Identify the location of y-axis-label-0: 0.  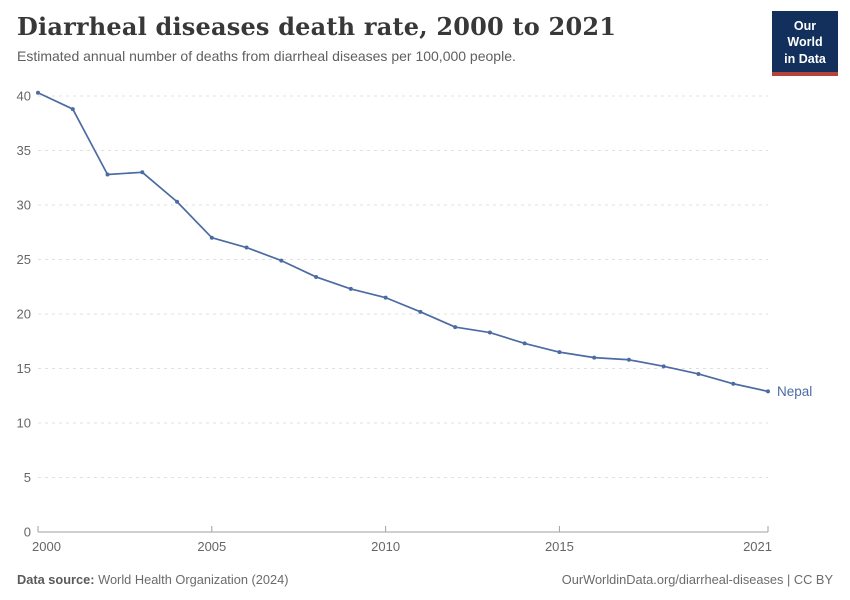
(27, 532).